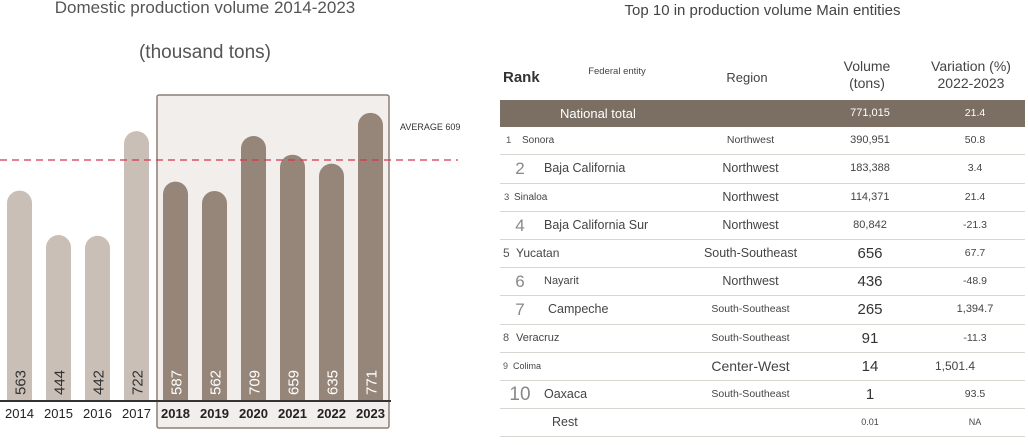  I want to click on header-variation-line1: Variation (%), so click(971, 66).